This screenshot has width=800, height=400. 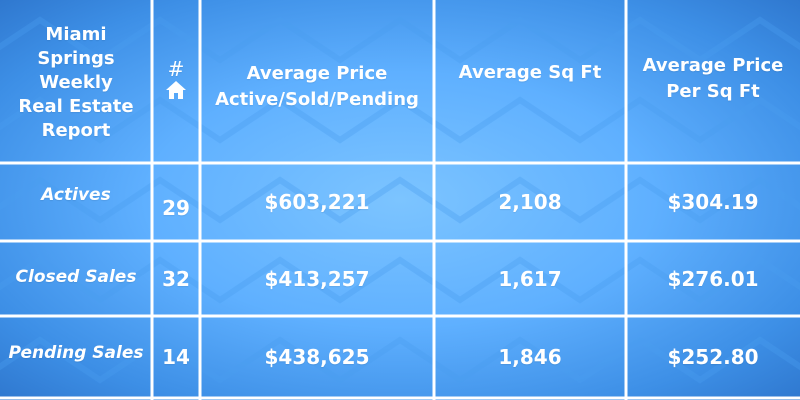 I want to click on row-avg-price: $438,625, so click(x=317, y=357).